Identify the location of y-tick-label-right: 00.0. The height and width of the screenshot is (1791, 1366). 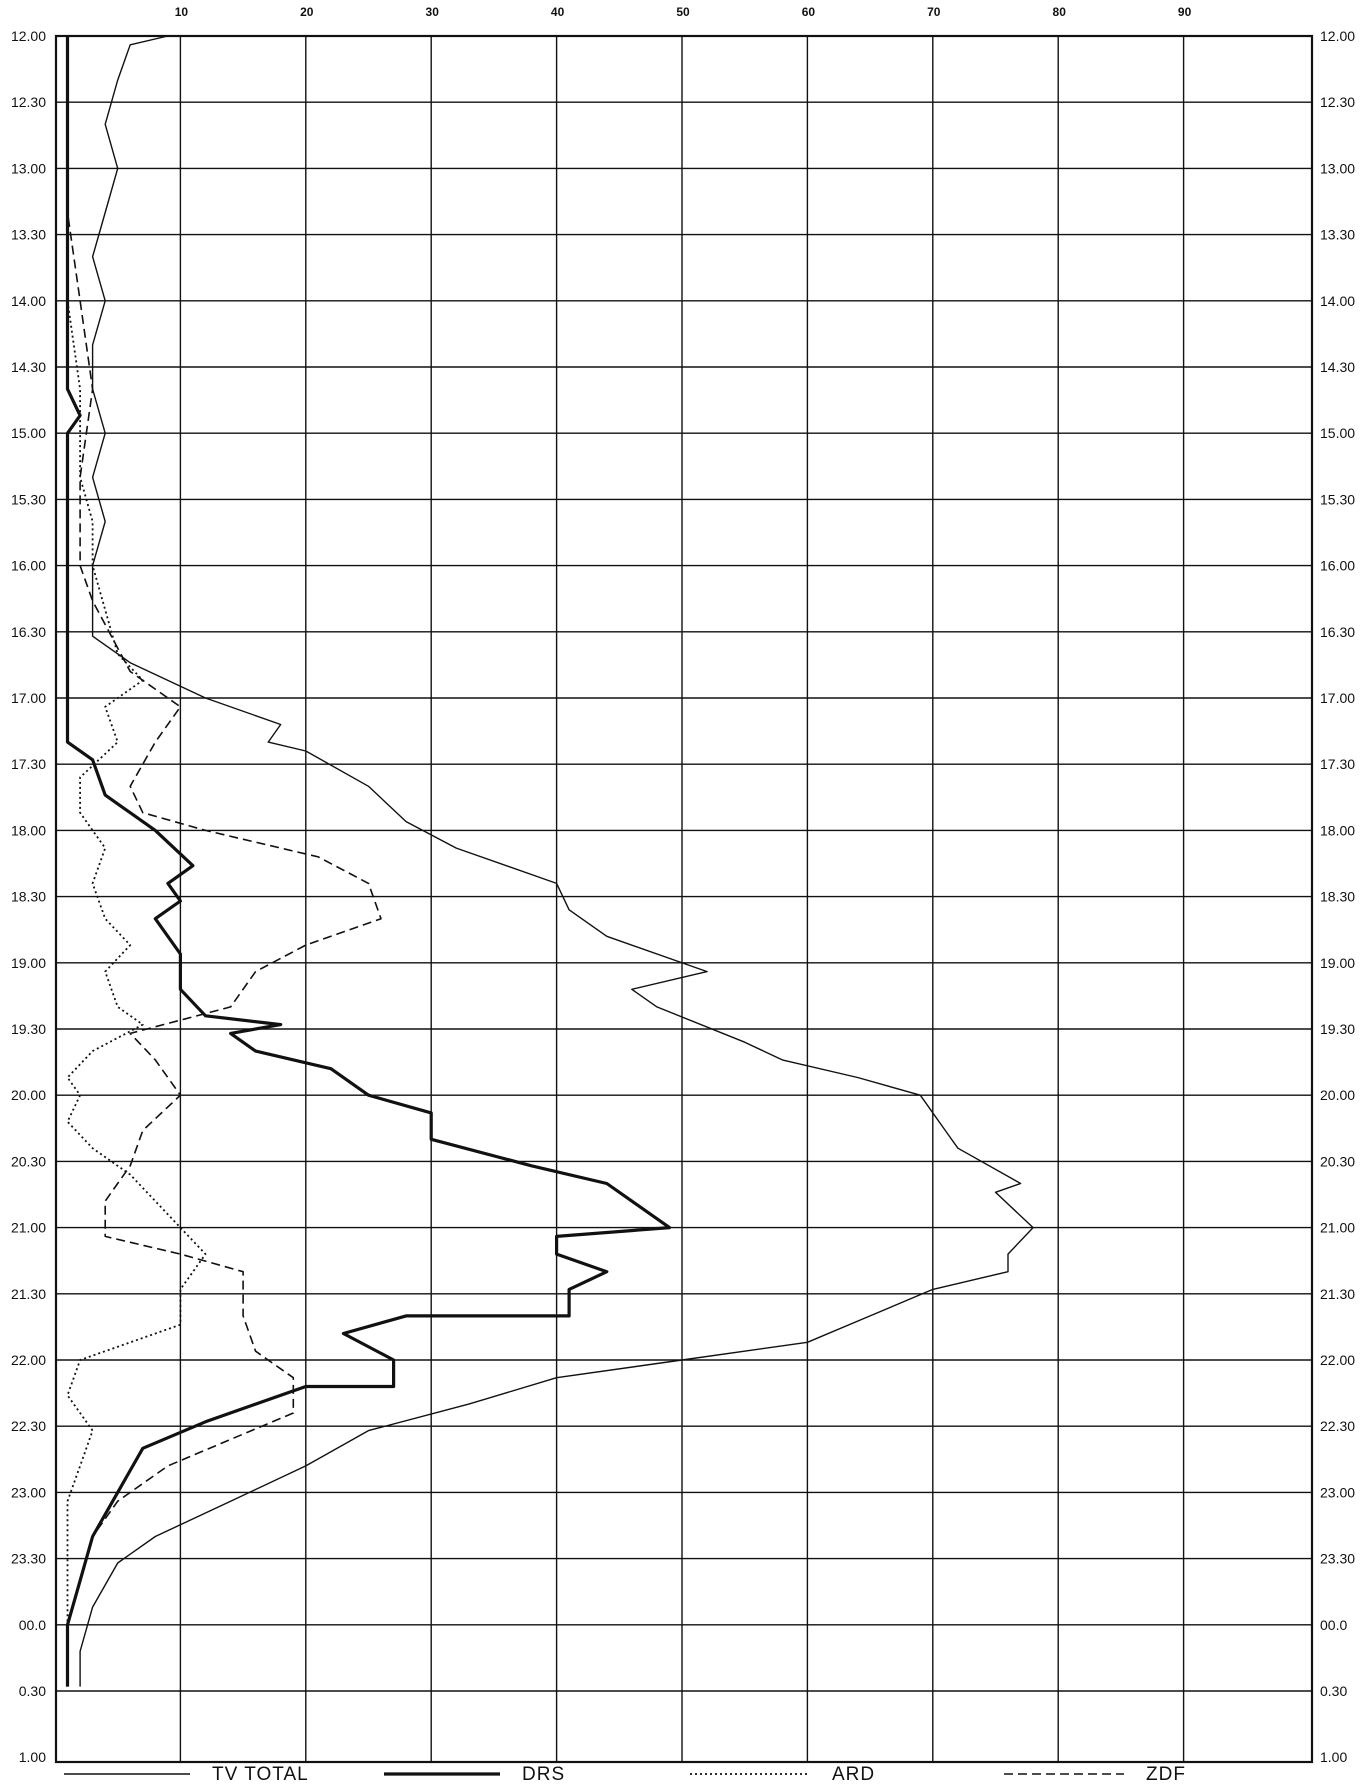
(1333, 1625).